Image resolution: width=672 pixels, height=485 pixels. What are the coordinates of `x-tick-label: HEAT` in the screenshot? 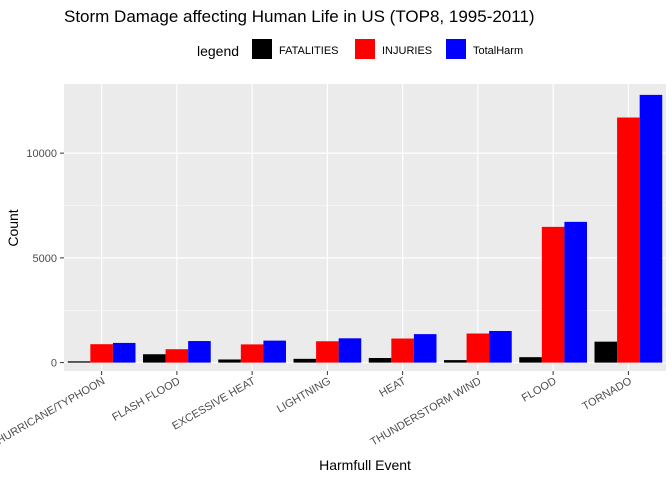 It's located at (392, 387).